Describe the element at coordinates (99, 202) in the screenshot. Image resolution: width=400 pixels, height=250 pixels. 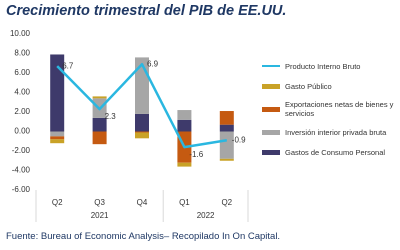
I see `x-tick-label: Q3` at that location.